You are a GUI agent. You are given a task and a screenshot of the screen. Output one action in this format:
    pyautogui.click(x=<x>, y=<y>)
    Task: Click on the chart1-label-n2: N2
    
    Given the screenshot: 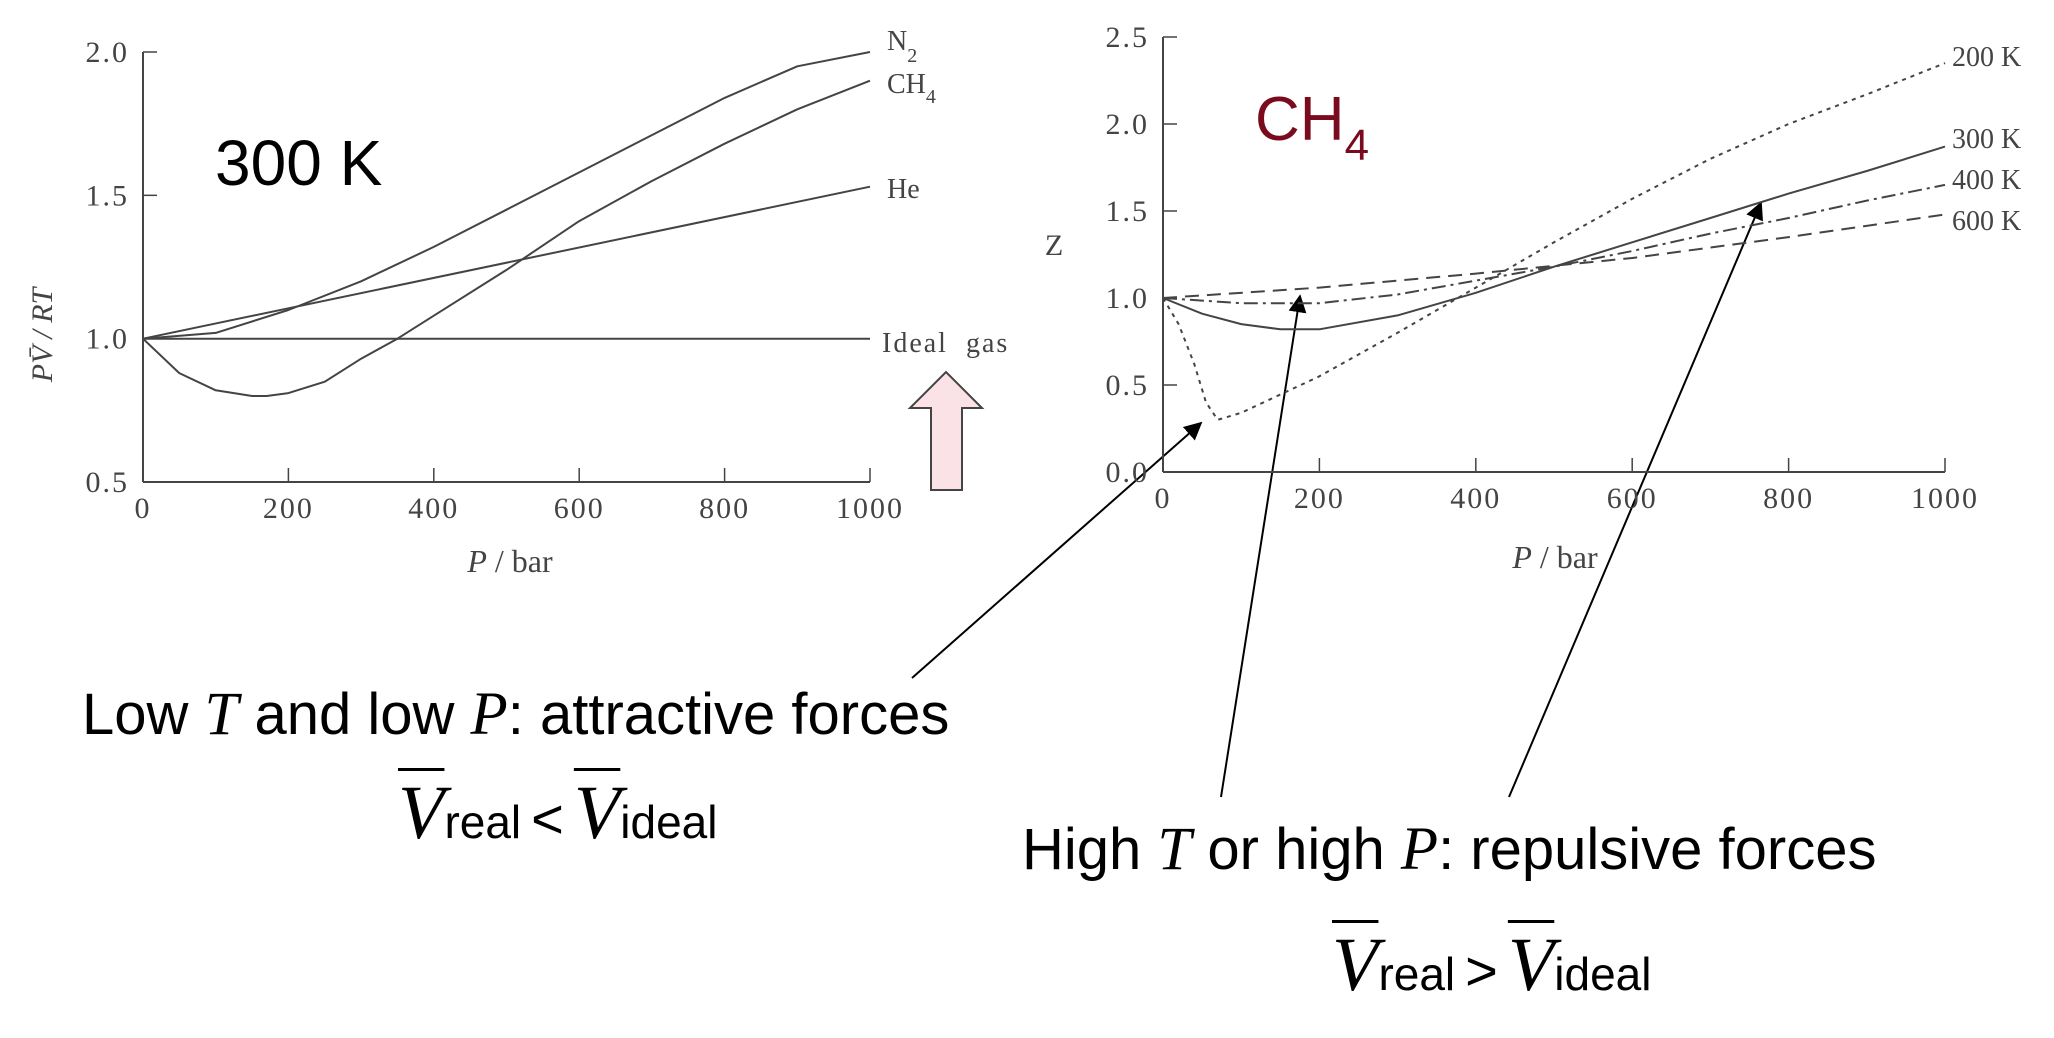 What is the action you would take?
    pyautogui.click(x=902, y=46)
    